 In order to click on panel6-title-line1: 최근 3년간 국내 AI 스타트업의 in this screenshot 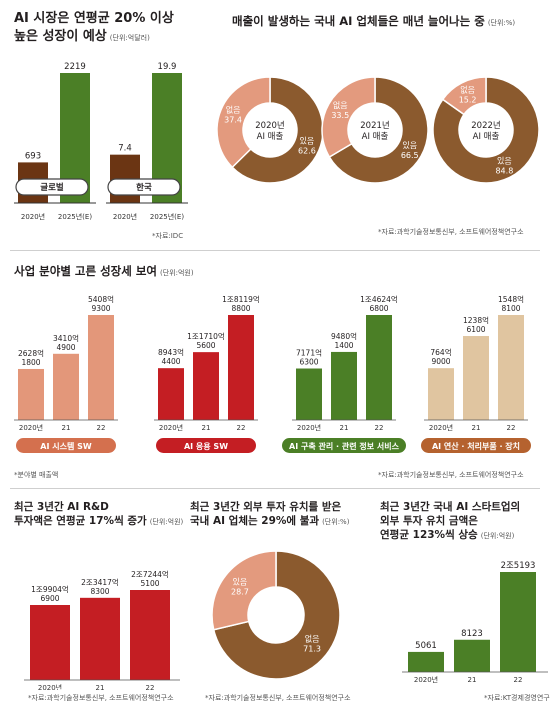, I will do `click(450, 507)`.